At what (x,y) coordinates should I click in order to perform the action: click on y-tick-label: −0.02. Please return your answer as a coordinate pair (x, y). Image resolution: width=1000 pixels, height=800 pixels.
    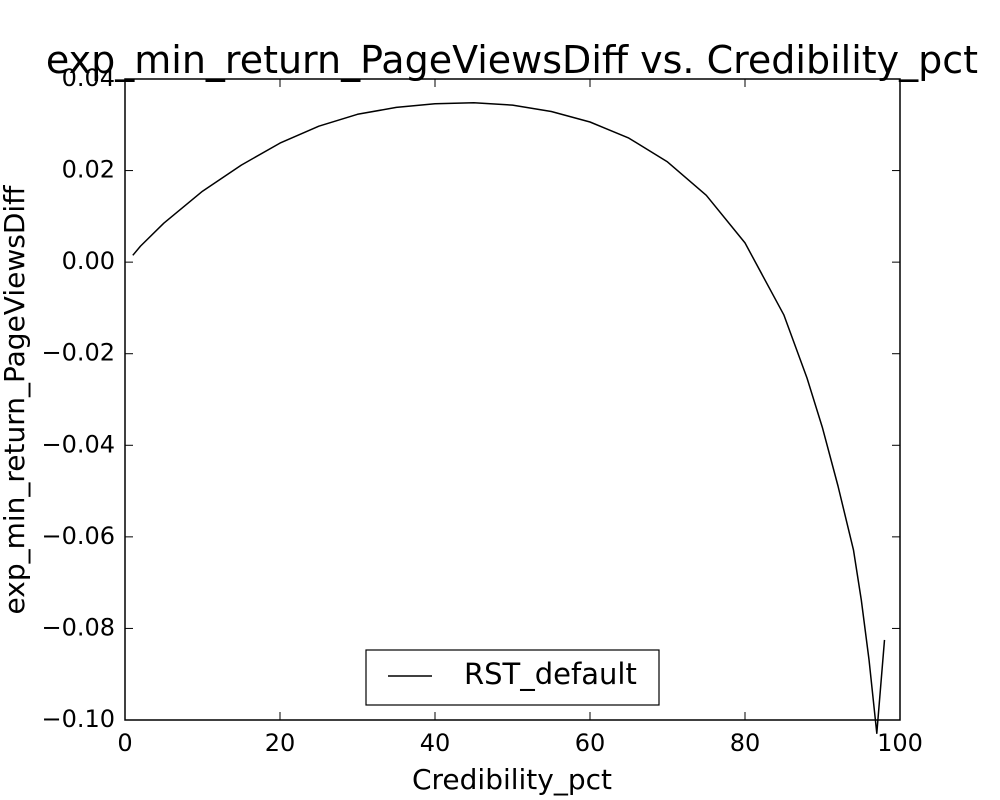
    Looking at the image, I should click on (78, 353).